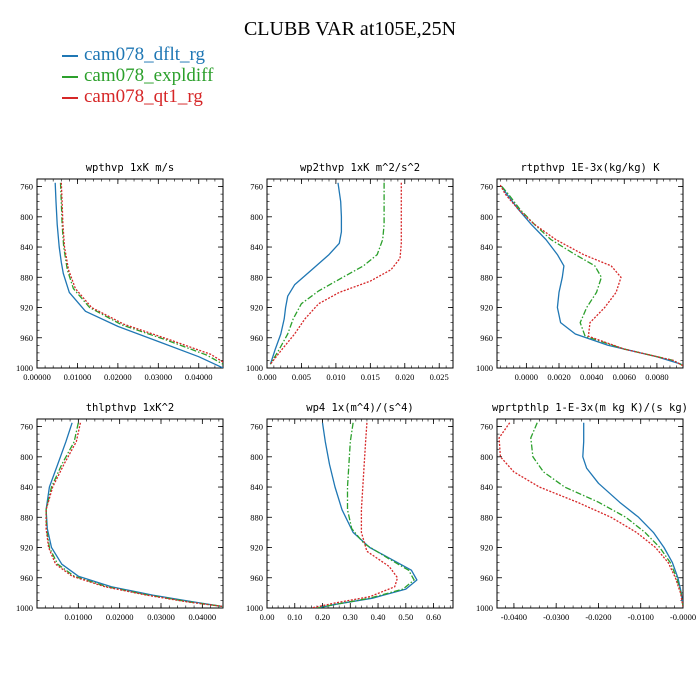  What do you see at coordinates (378, 617) in the screenshot?
I see `x-tick-label: 0.40` at bounding box center [378, 617].